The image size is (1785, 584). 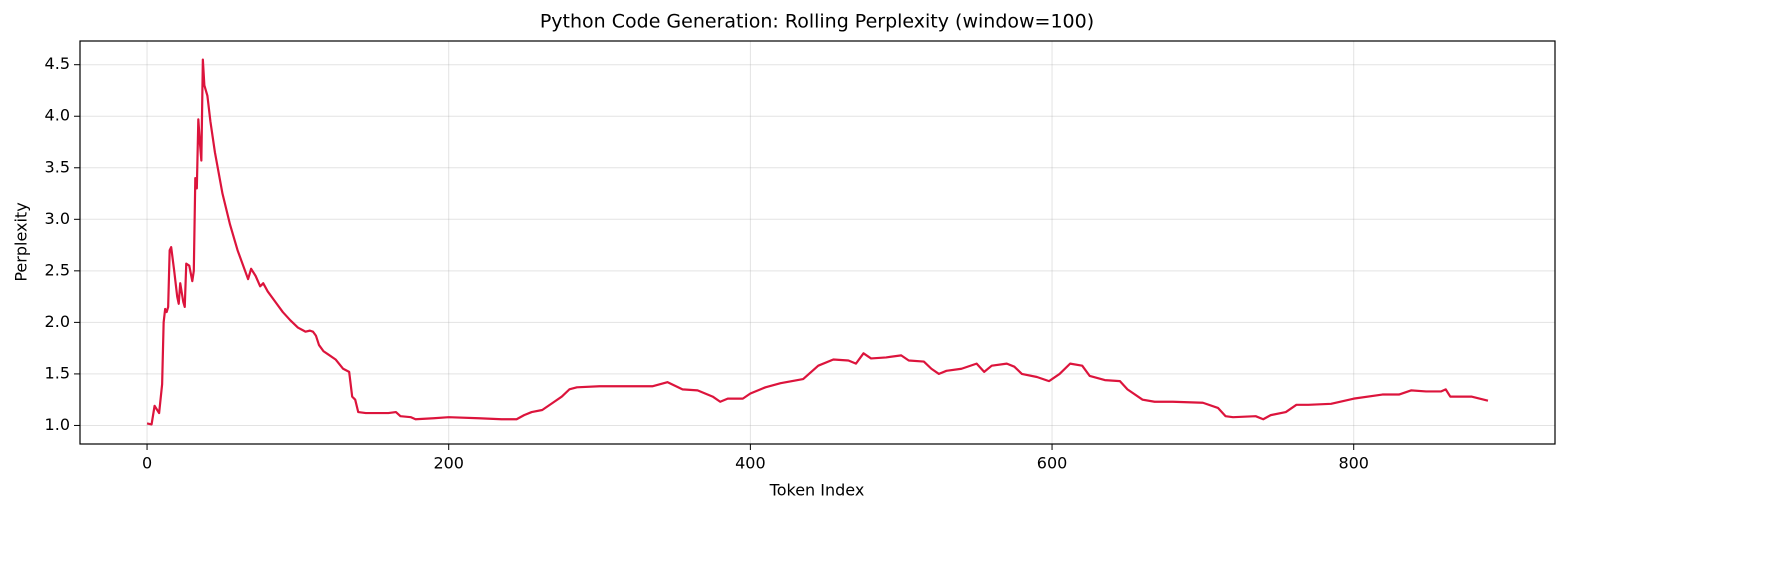 What do you see at coordinates (1353, 463) in the screenshot?
I see `x-tick-label: 800` at bounding box center [1353, 463].